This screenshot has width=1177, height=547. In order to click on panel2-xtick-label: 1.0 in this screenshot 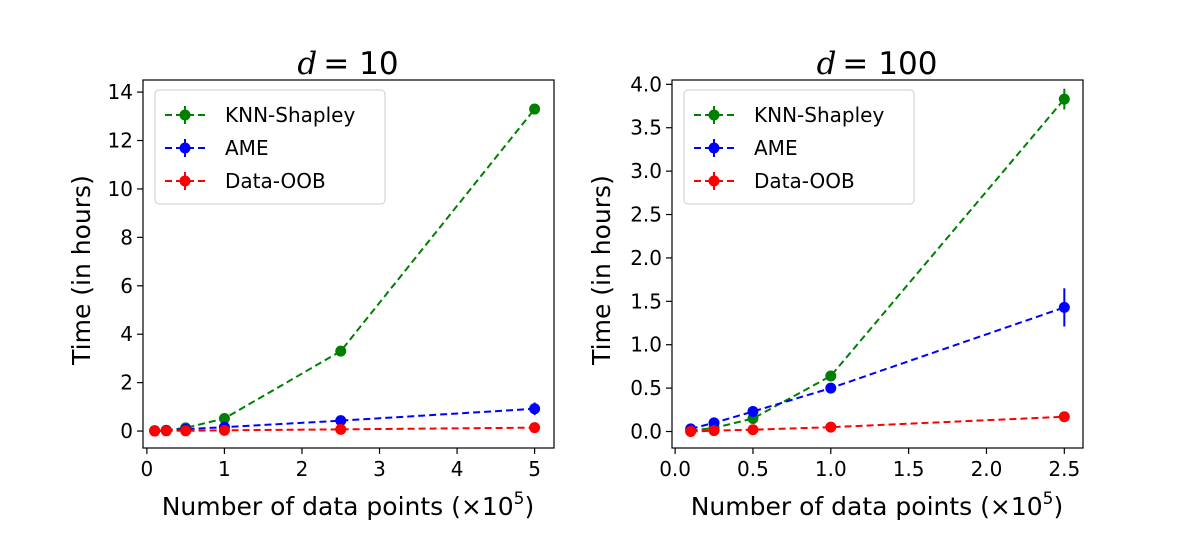, I will do `click(831, 469)`.